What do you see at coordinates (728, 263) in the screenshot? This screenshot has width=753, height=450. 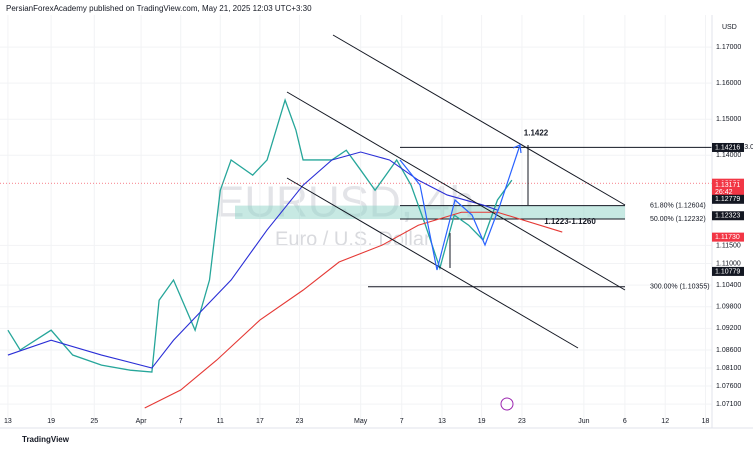 I see `y-tick-label: 1.11000` at bounding box center [728, 263].